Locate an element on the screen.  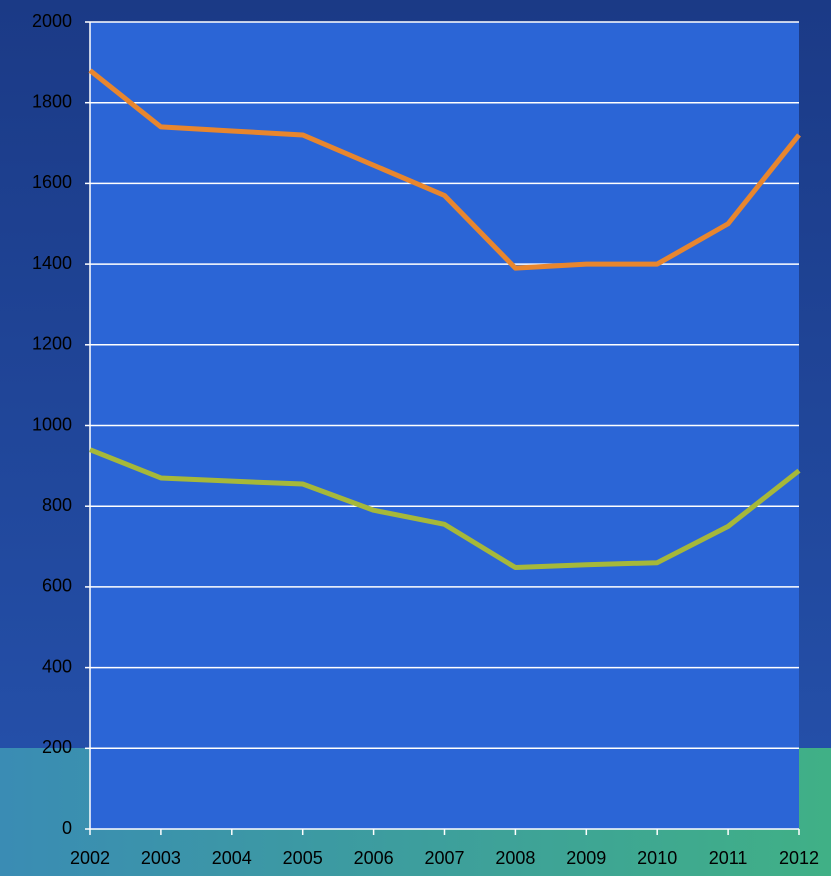
x-tick-label: 2009 is located at coordinates (586, 858).